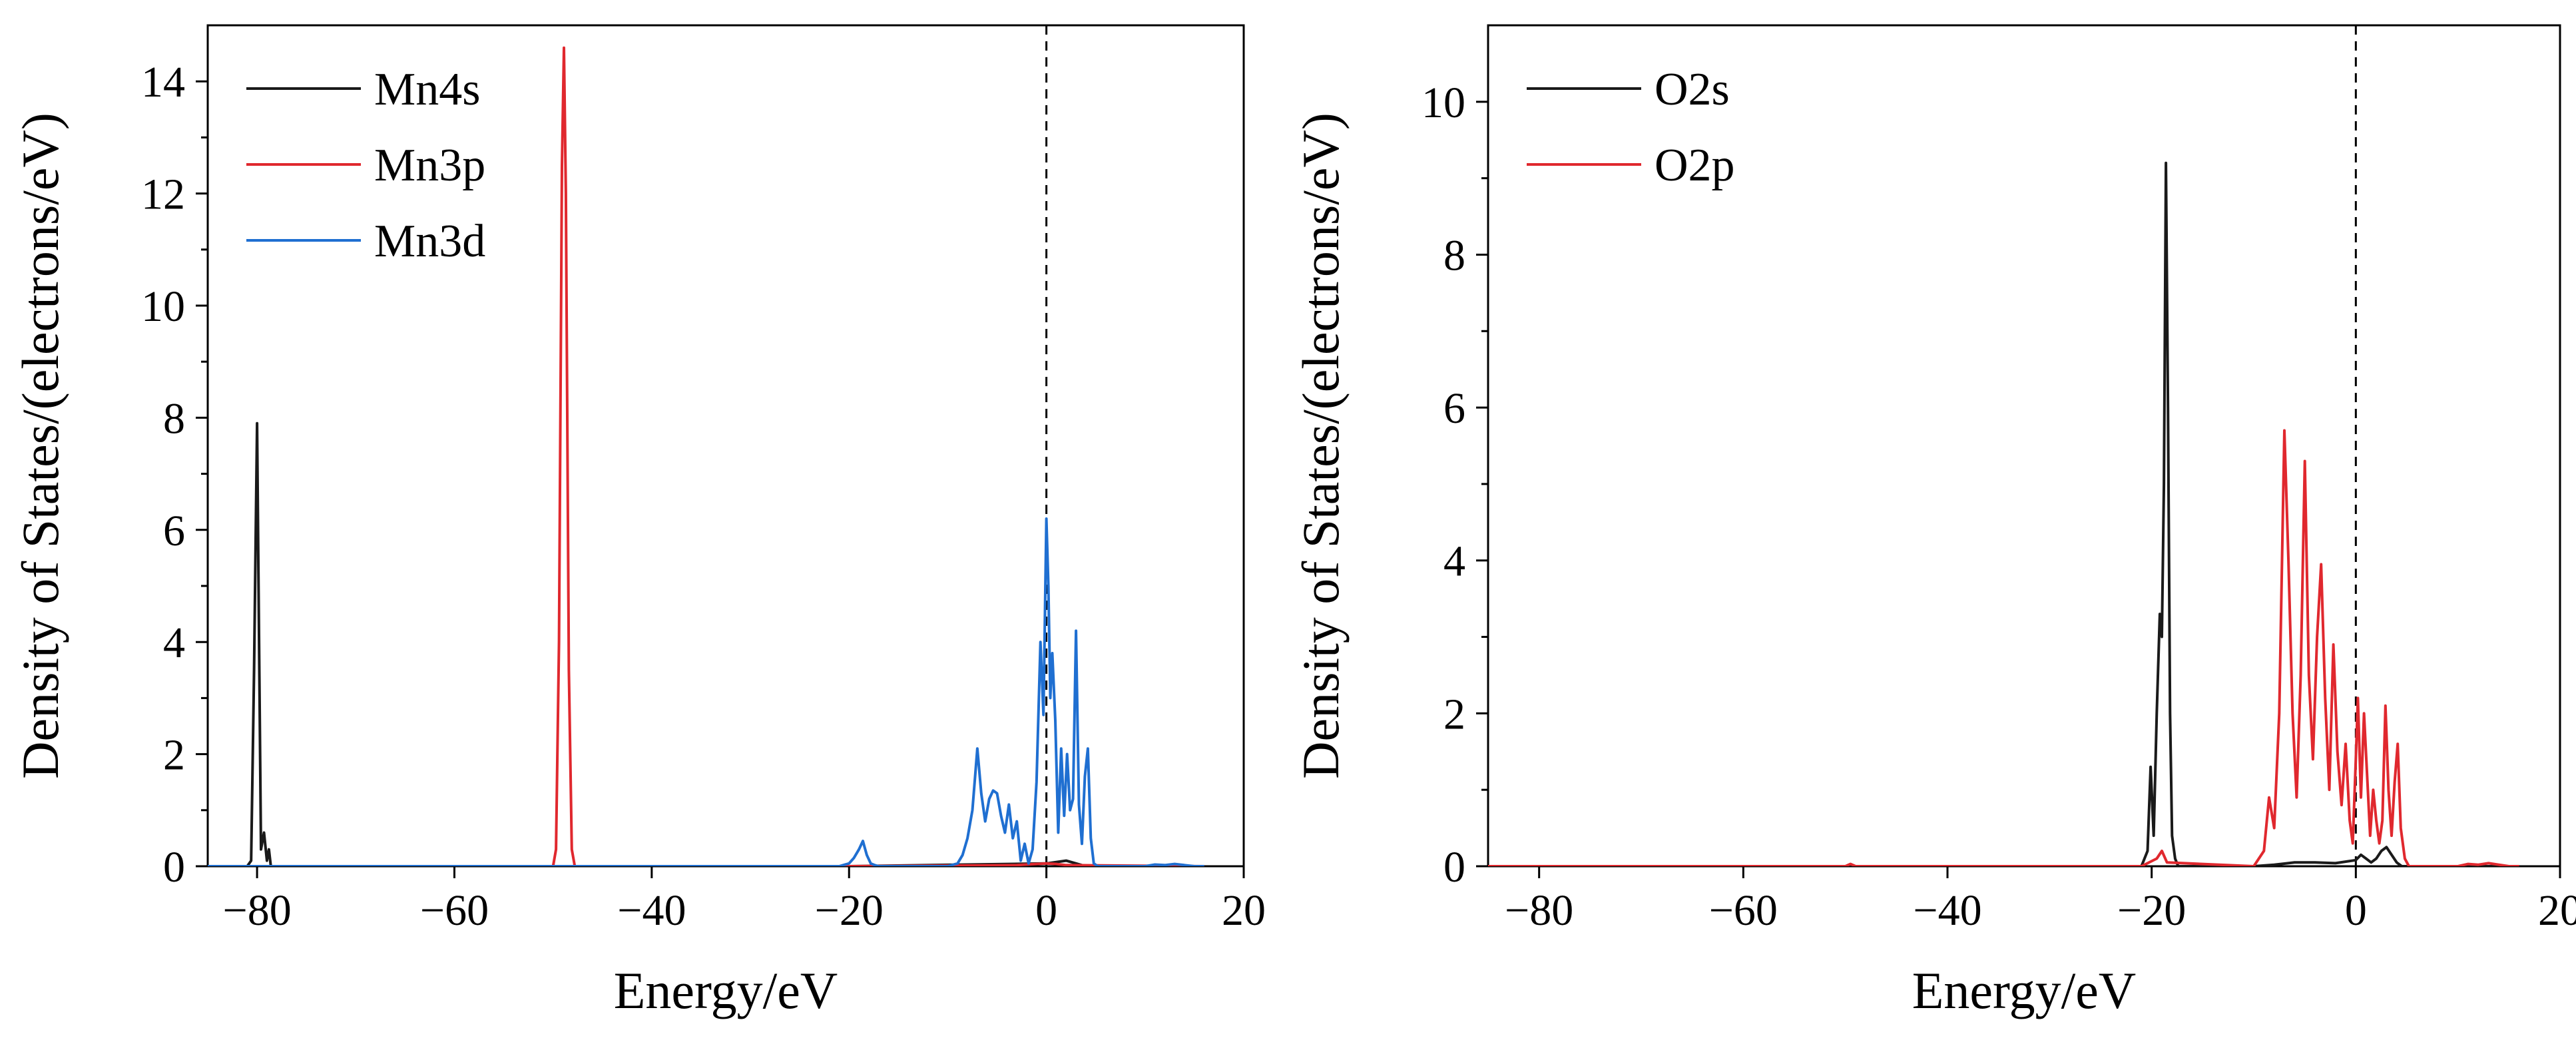 The image size is (2576, 1062). Describe the element at coordinates (163, 194) in the screenshot. I see `y-tick-label: 12` at that location.